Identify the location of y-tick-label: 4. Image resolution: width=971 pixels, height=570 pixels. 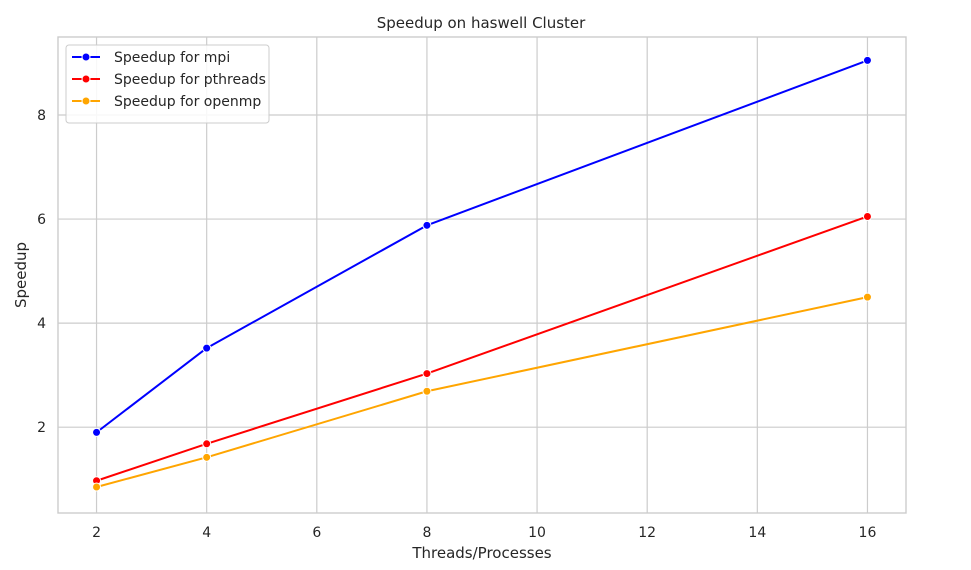
(41, 324).